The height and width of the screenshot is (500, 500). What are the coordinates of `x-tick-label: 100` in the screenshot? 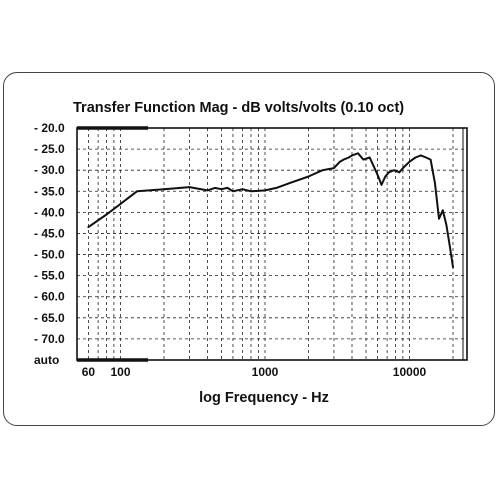 It's located at (120, 372).